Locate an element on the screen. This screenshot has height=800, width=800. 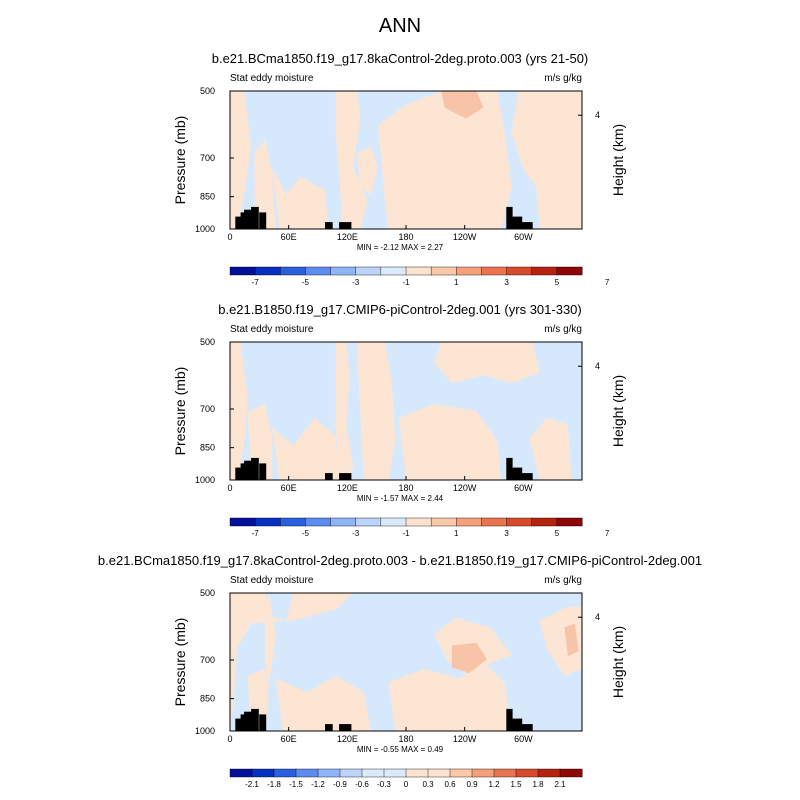
x-tick-label: 60E is located at coordinates (289, 488).